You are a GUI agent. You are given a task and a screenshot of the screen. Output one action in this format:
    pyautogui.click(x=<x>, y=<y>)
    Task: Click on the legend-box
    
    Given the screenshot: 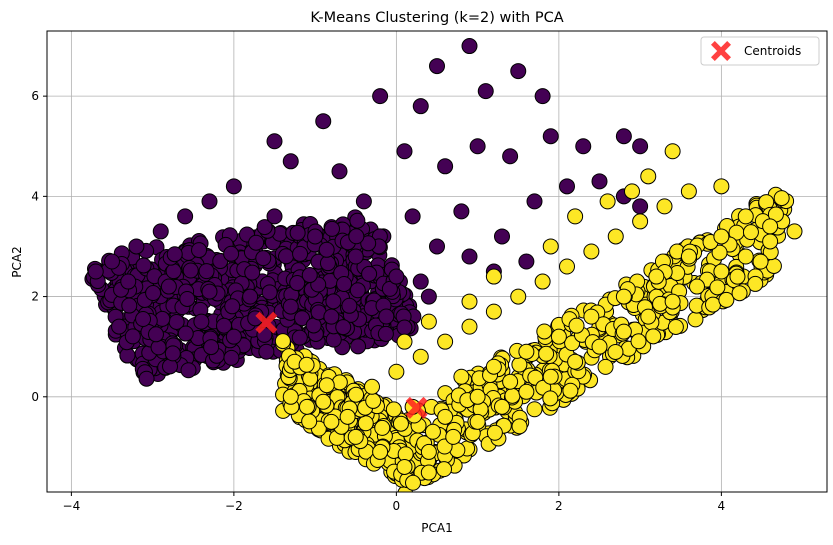 What is the action you would take?
    pyautogui.click(x=760, y=51)
    